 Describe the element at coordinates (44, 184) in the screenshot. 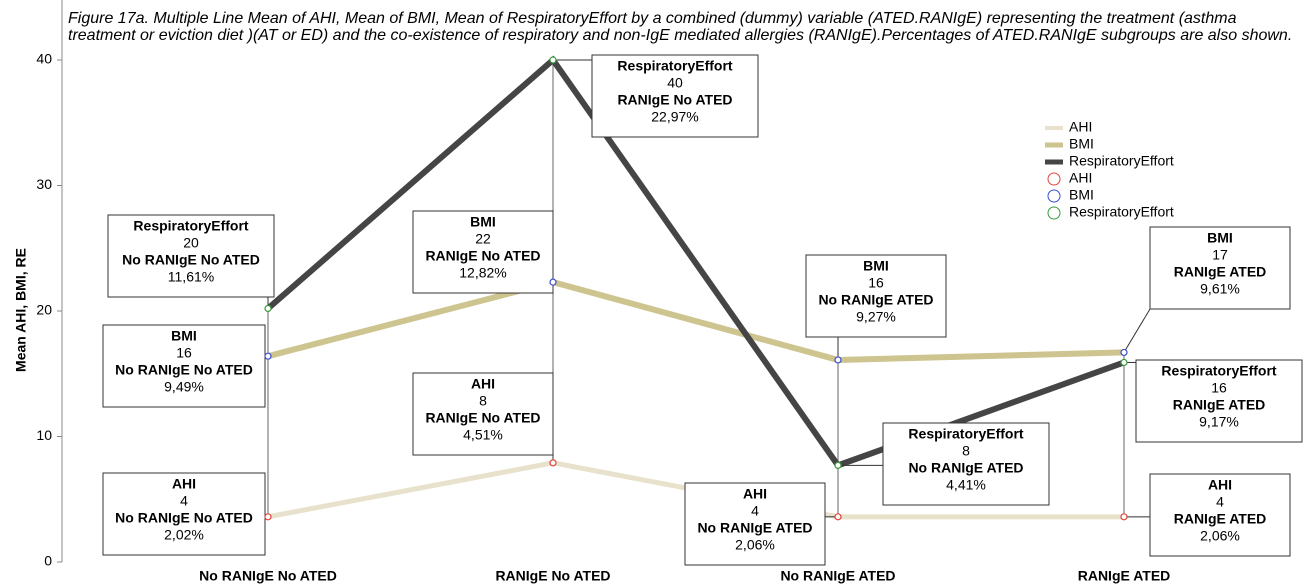

I see `y-tick-label: 30` at that location.